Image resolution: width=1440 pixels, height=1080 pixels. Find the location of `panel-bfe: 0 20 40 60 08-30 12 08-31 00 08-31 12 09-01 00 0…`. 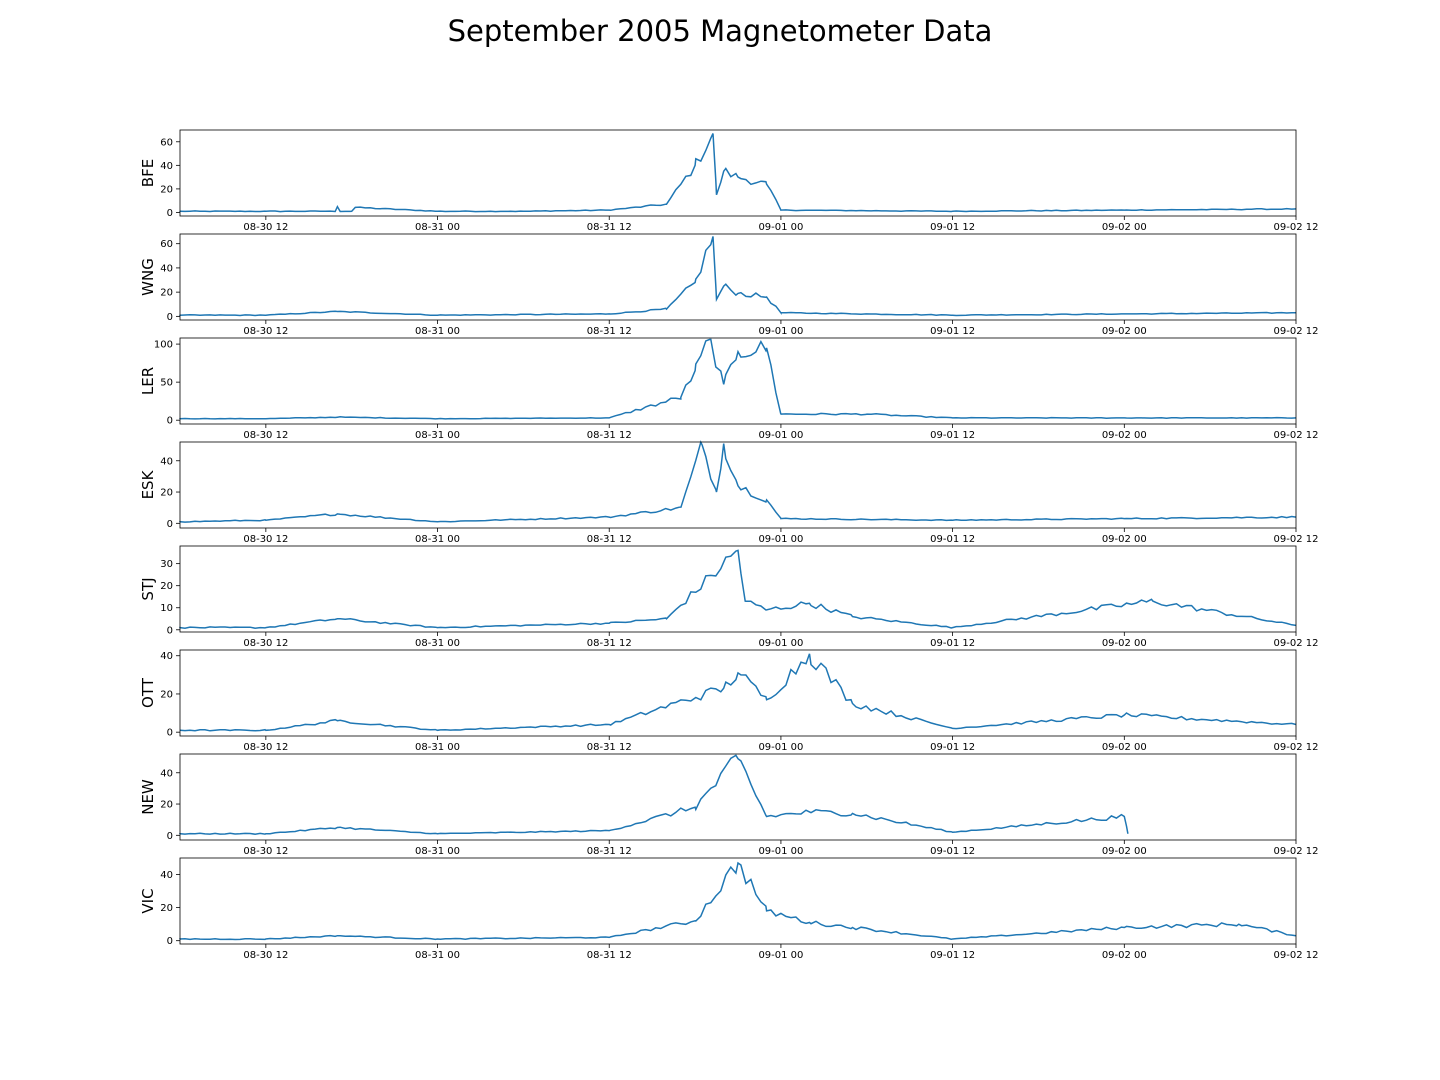

panel-bfe: 0 20 40 60 08-30 12 08-31 00 08-31 12 09-01 00 0… is located at coordinates (729, 181).